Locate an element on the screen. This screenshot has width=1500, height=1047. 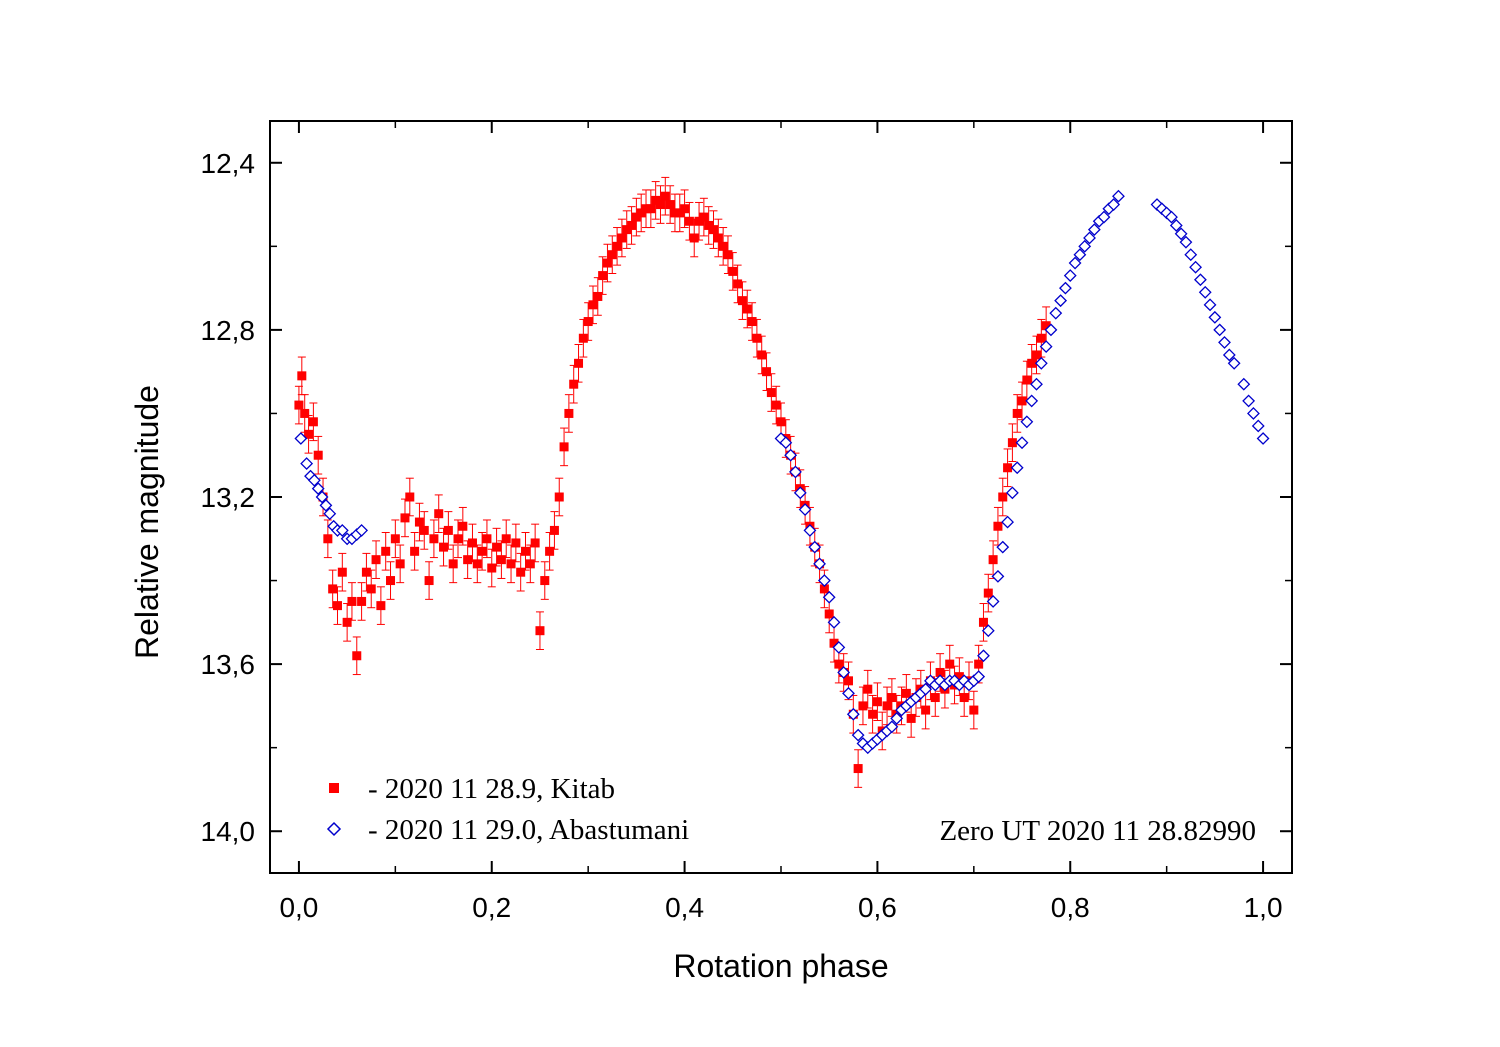
legend-label-abastumani: - 2020 11 29.0, Abastumani is located at coordinates (528, 830).